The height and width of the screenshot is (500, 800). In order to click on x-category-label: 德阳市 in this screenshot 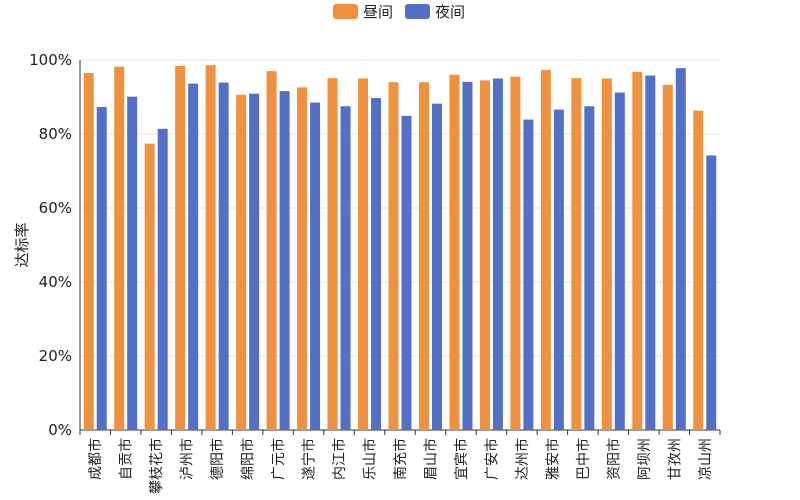, I will do `click(217, 459)`.